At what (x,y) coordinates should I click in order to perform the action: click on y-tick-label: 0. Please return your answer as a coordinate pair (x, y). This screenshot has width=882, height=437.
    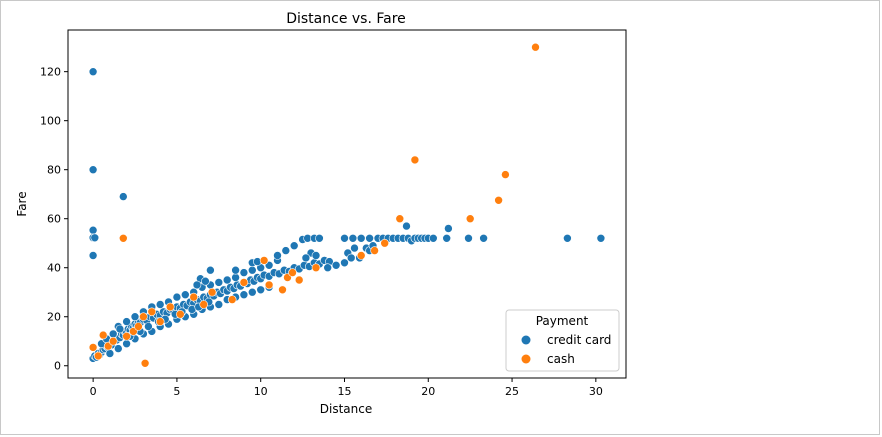
    Looking at the image, I should click on (57, 366).